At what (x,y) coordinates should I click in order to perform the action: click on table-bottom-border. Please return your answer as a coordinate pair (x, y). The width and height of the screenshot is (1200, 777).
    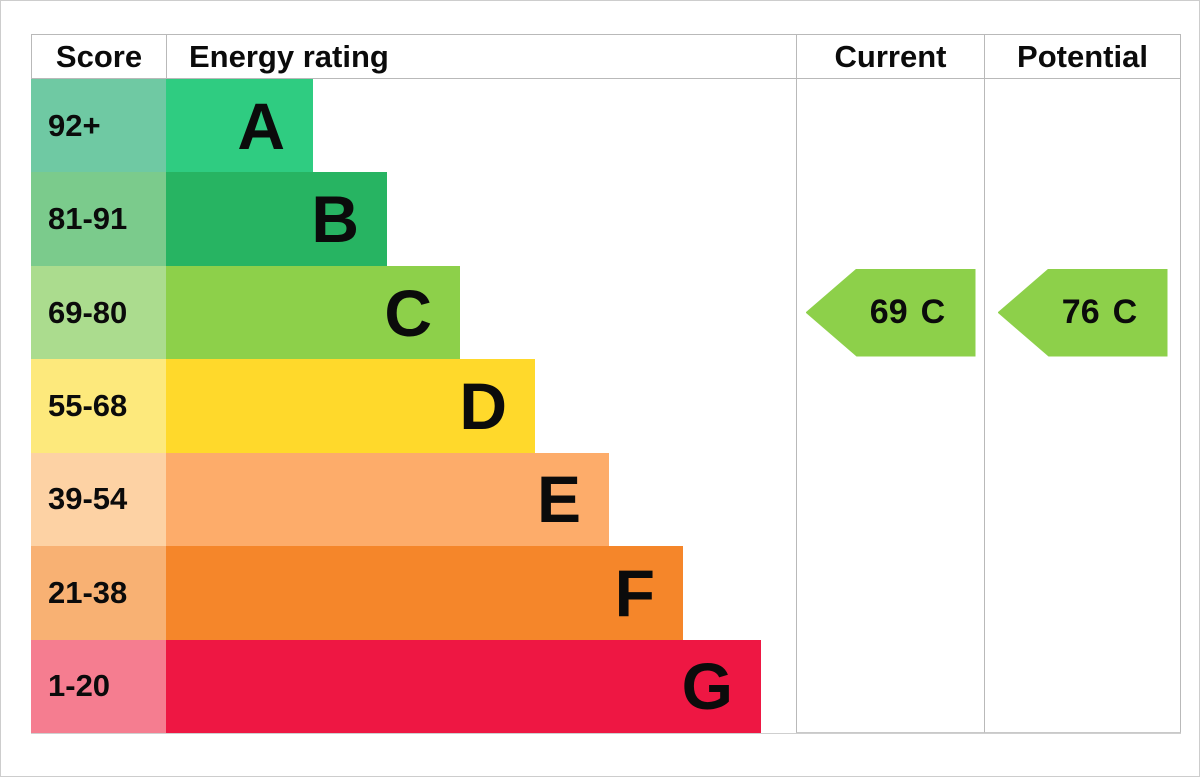
    Looking at the image, I should click on (606, 733).